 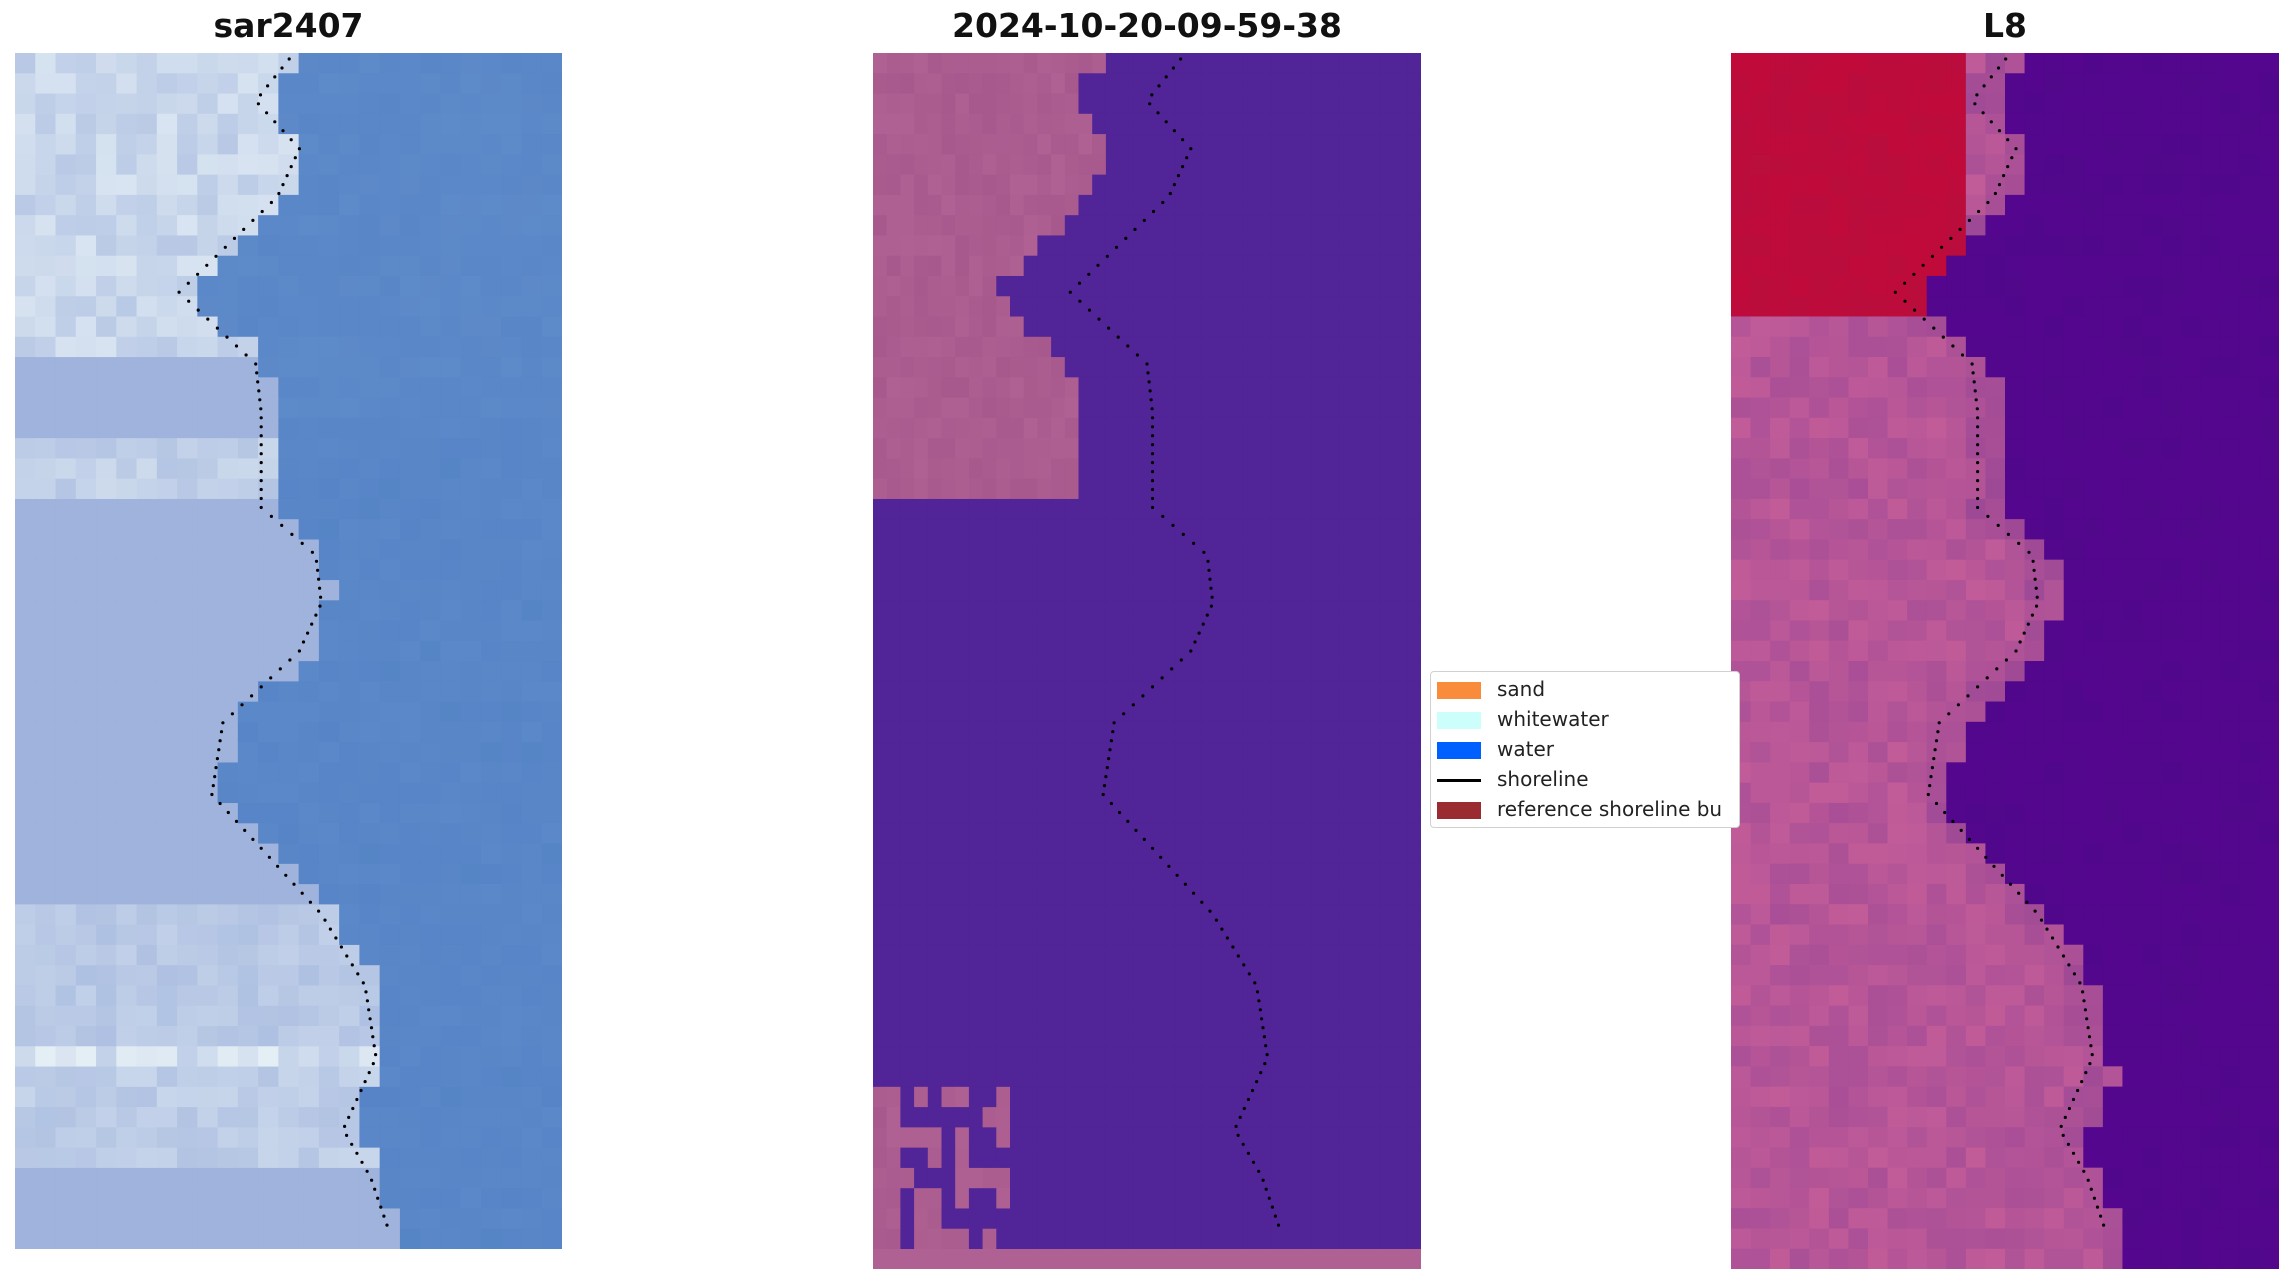 I want to click on legend-label: shoreline, so click(x=1543, y=779).